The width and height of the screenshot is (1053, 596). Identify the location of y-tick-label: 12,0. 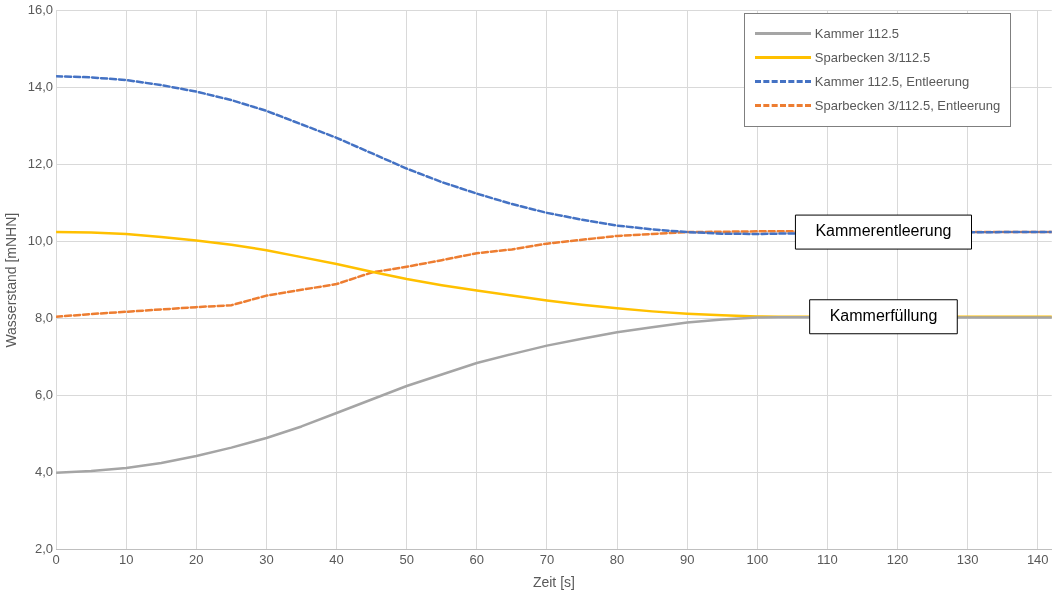
(40, 164).